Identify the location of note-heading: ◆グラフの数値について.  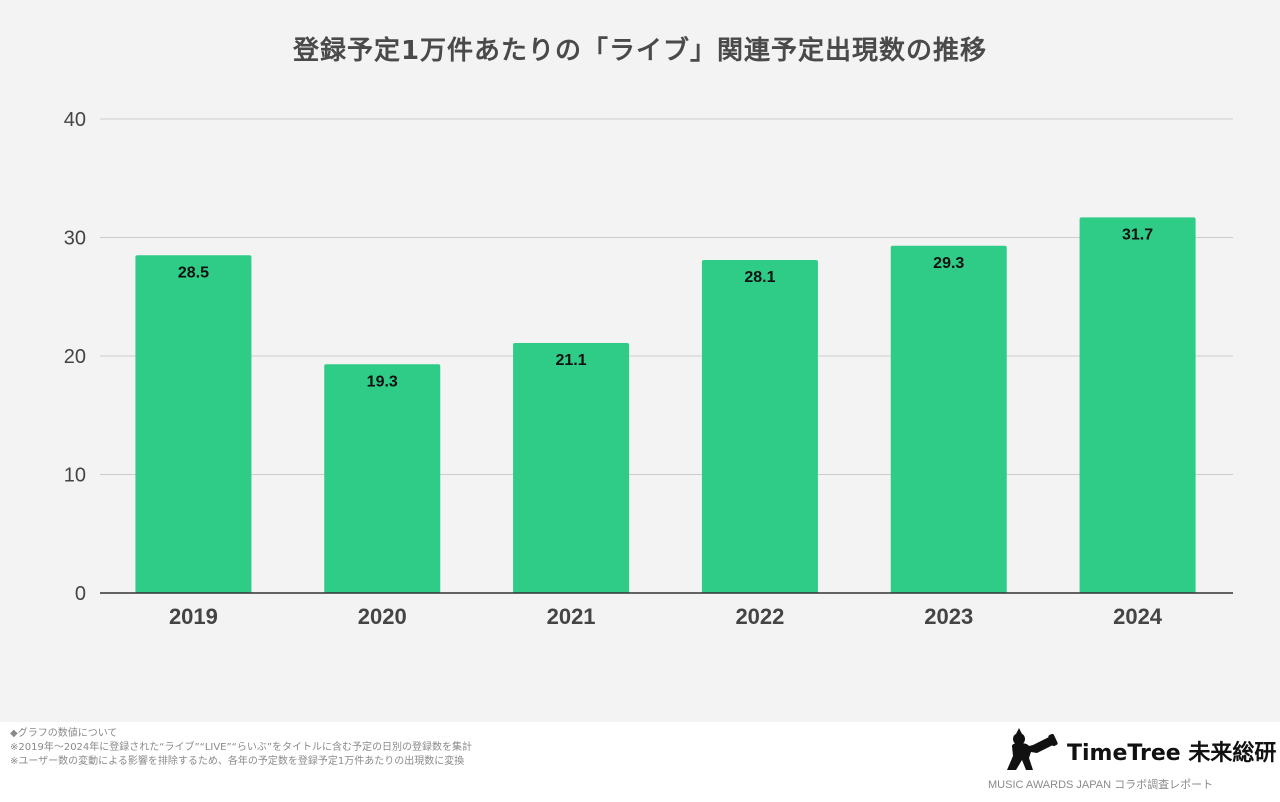
(64, 733).